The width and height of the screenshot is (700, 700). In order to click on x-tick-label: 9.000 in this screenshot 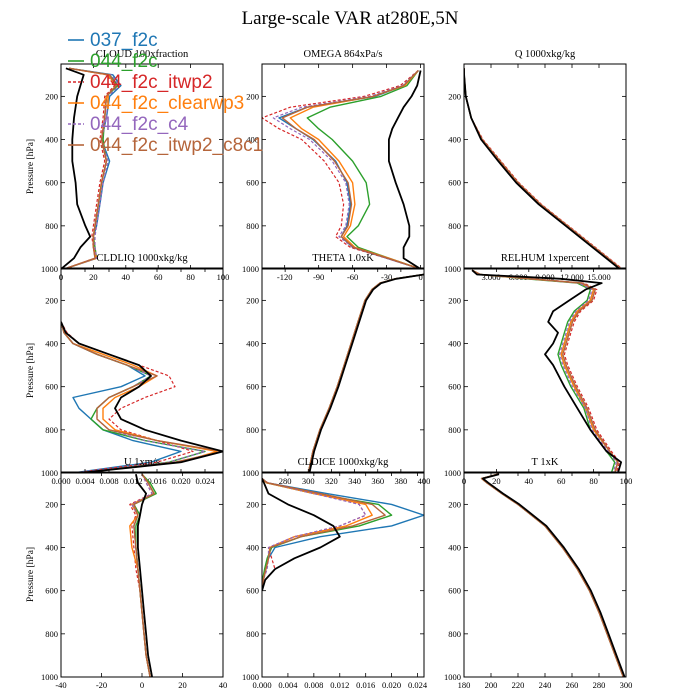, I will do `click(544, 277)`.